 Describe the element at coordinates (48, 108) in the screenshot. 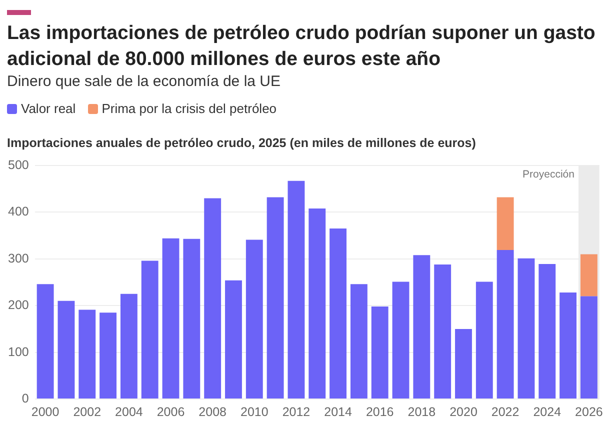

I see `legend-label: Valor real` at that location.